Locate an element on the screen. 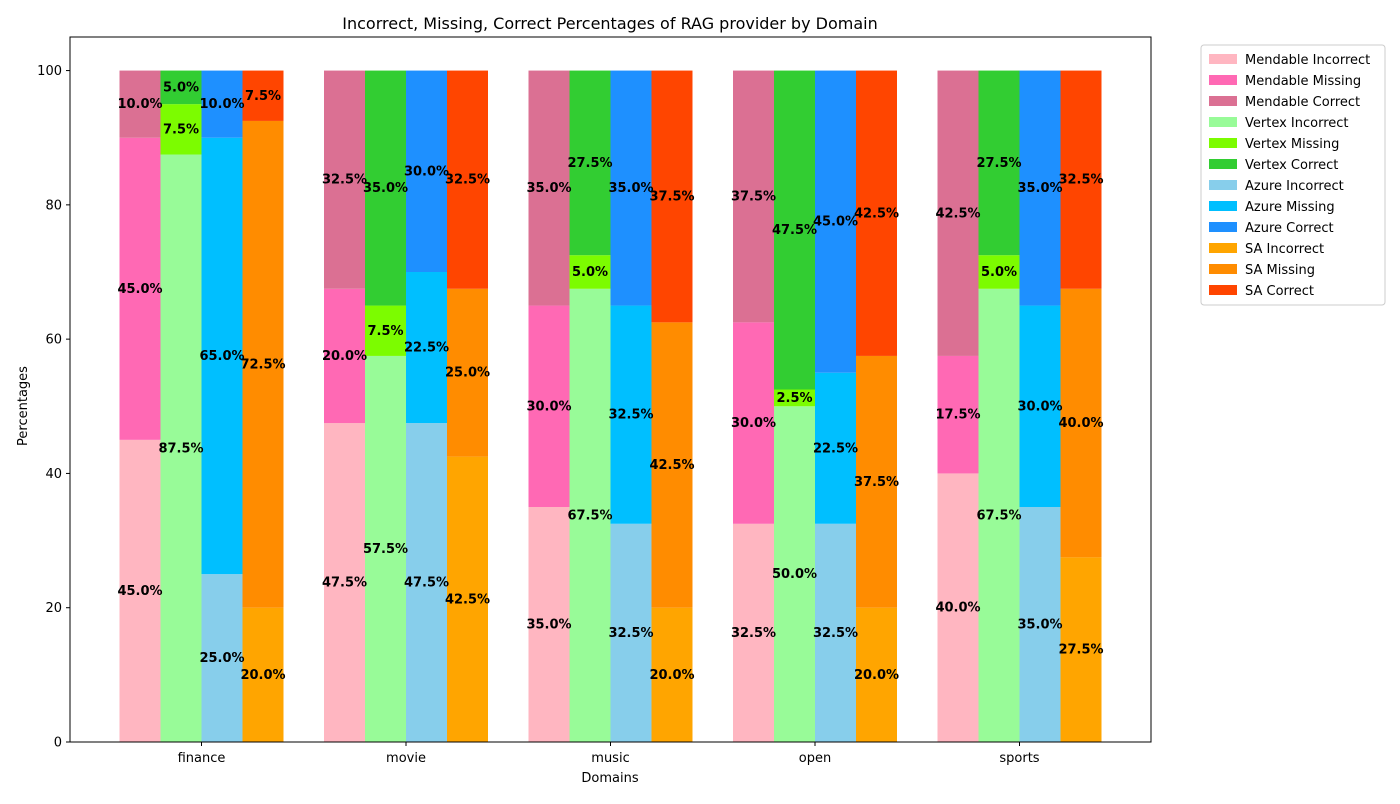 The image size is (1400, 804). bar-vertex-missing-finance is located at coordinates (181, 129).